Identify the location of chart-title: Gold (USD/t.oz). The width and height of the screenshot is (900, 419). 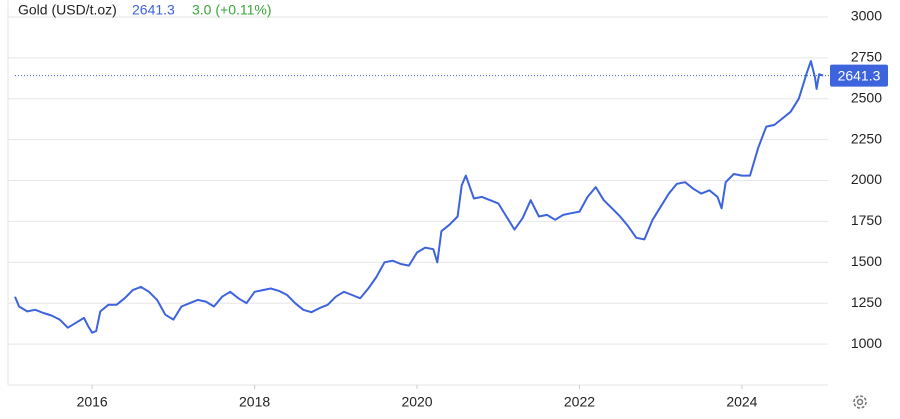
(67, 10).